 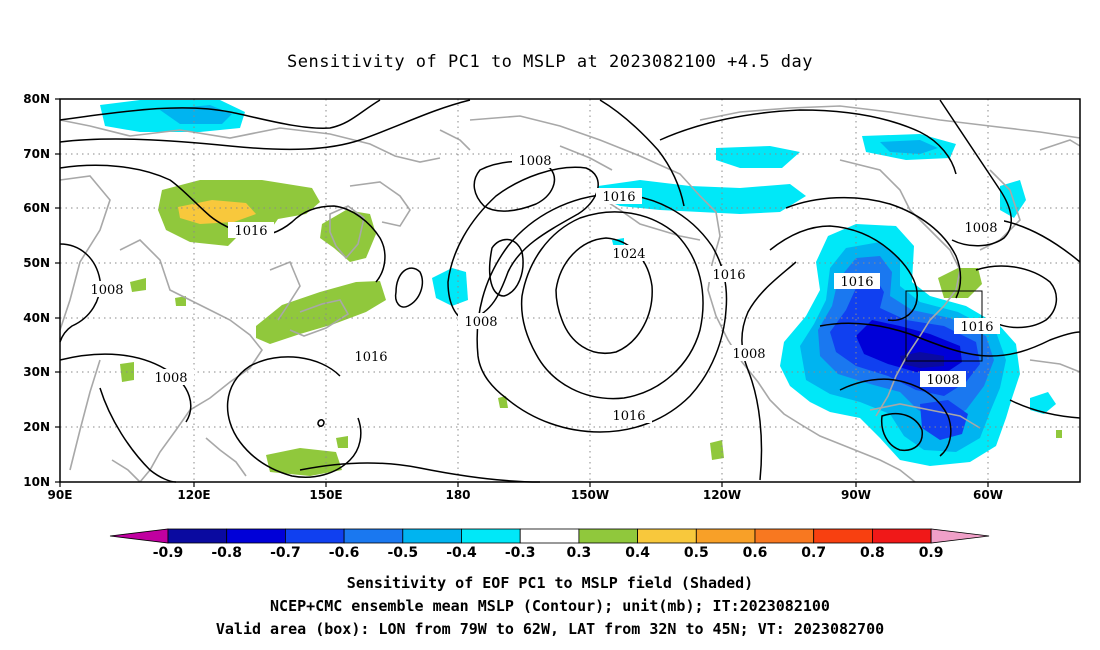 I want to click on colorbar-label: 0.3, so click(x=578, y=553).